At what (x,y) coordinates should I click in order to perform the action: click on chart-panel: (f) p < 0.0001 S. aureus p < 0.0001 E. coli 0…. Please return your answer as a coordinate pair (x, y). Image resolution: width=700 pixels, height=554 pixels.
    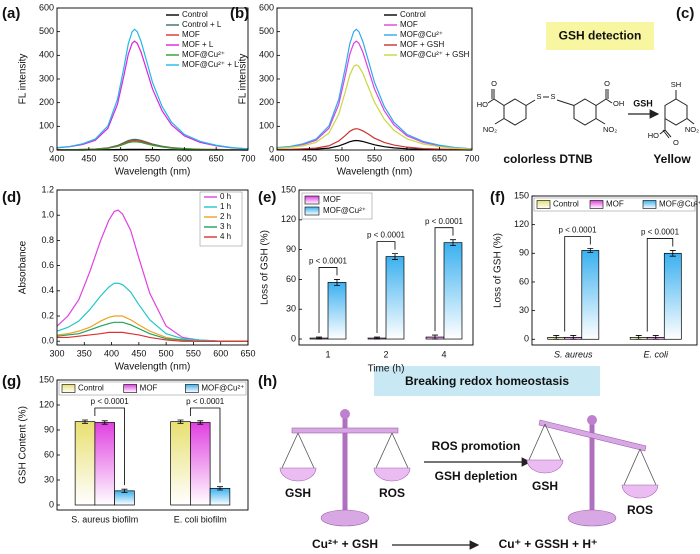
    Looking at the image, I should click on (595, 274).